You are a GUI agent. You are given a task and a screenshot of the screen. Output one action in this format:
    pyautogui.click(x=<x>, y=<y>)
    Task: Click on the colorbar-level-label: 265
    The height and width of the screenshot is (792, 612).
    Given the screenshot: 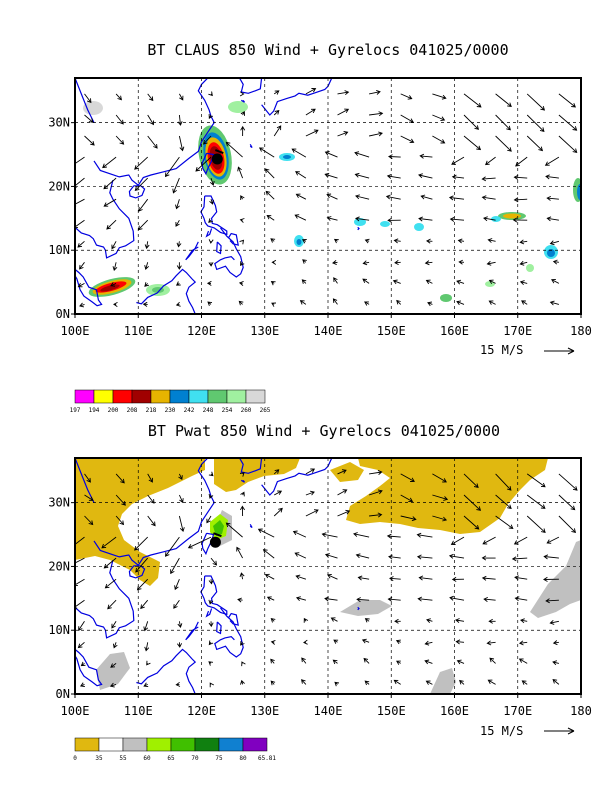 What is the action you would take?
    pyautogui.click(x=265, y=410)
    